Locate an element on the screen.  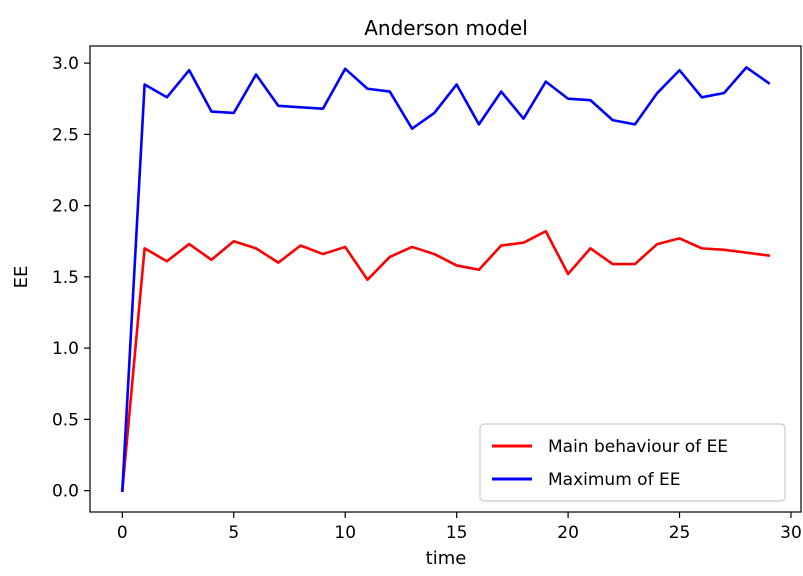
x-tick-label: 0 is located at coordinates (122, 533).